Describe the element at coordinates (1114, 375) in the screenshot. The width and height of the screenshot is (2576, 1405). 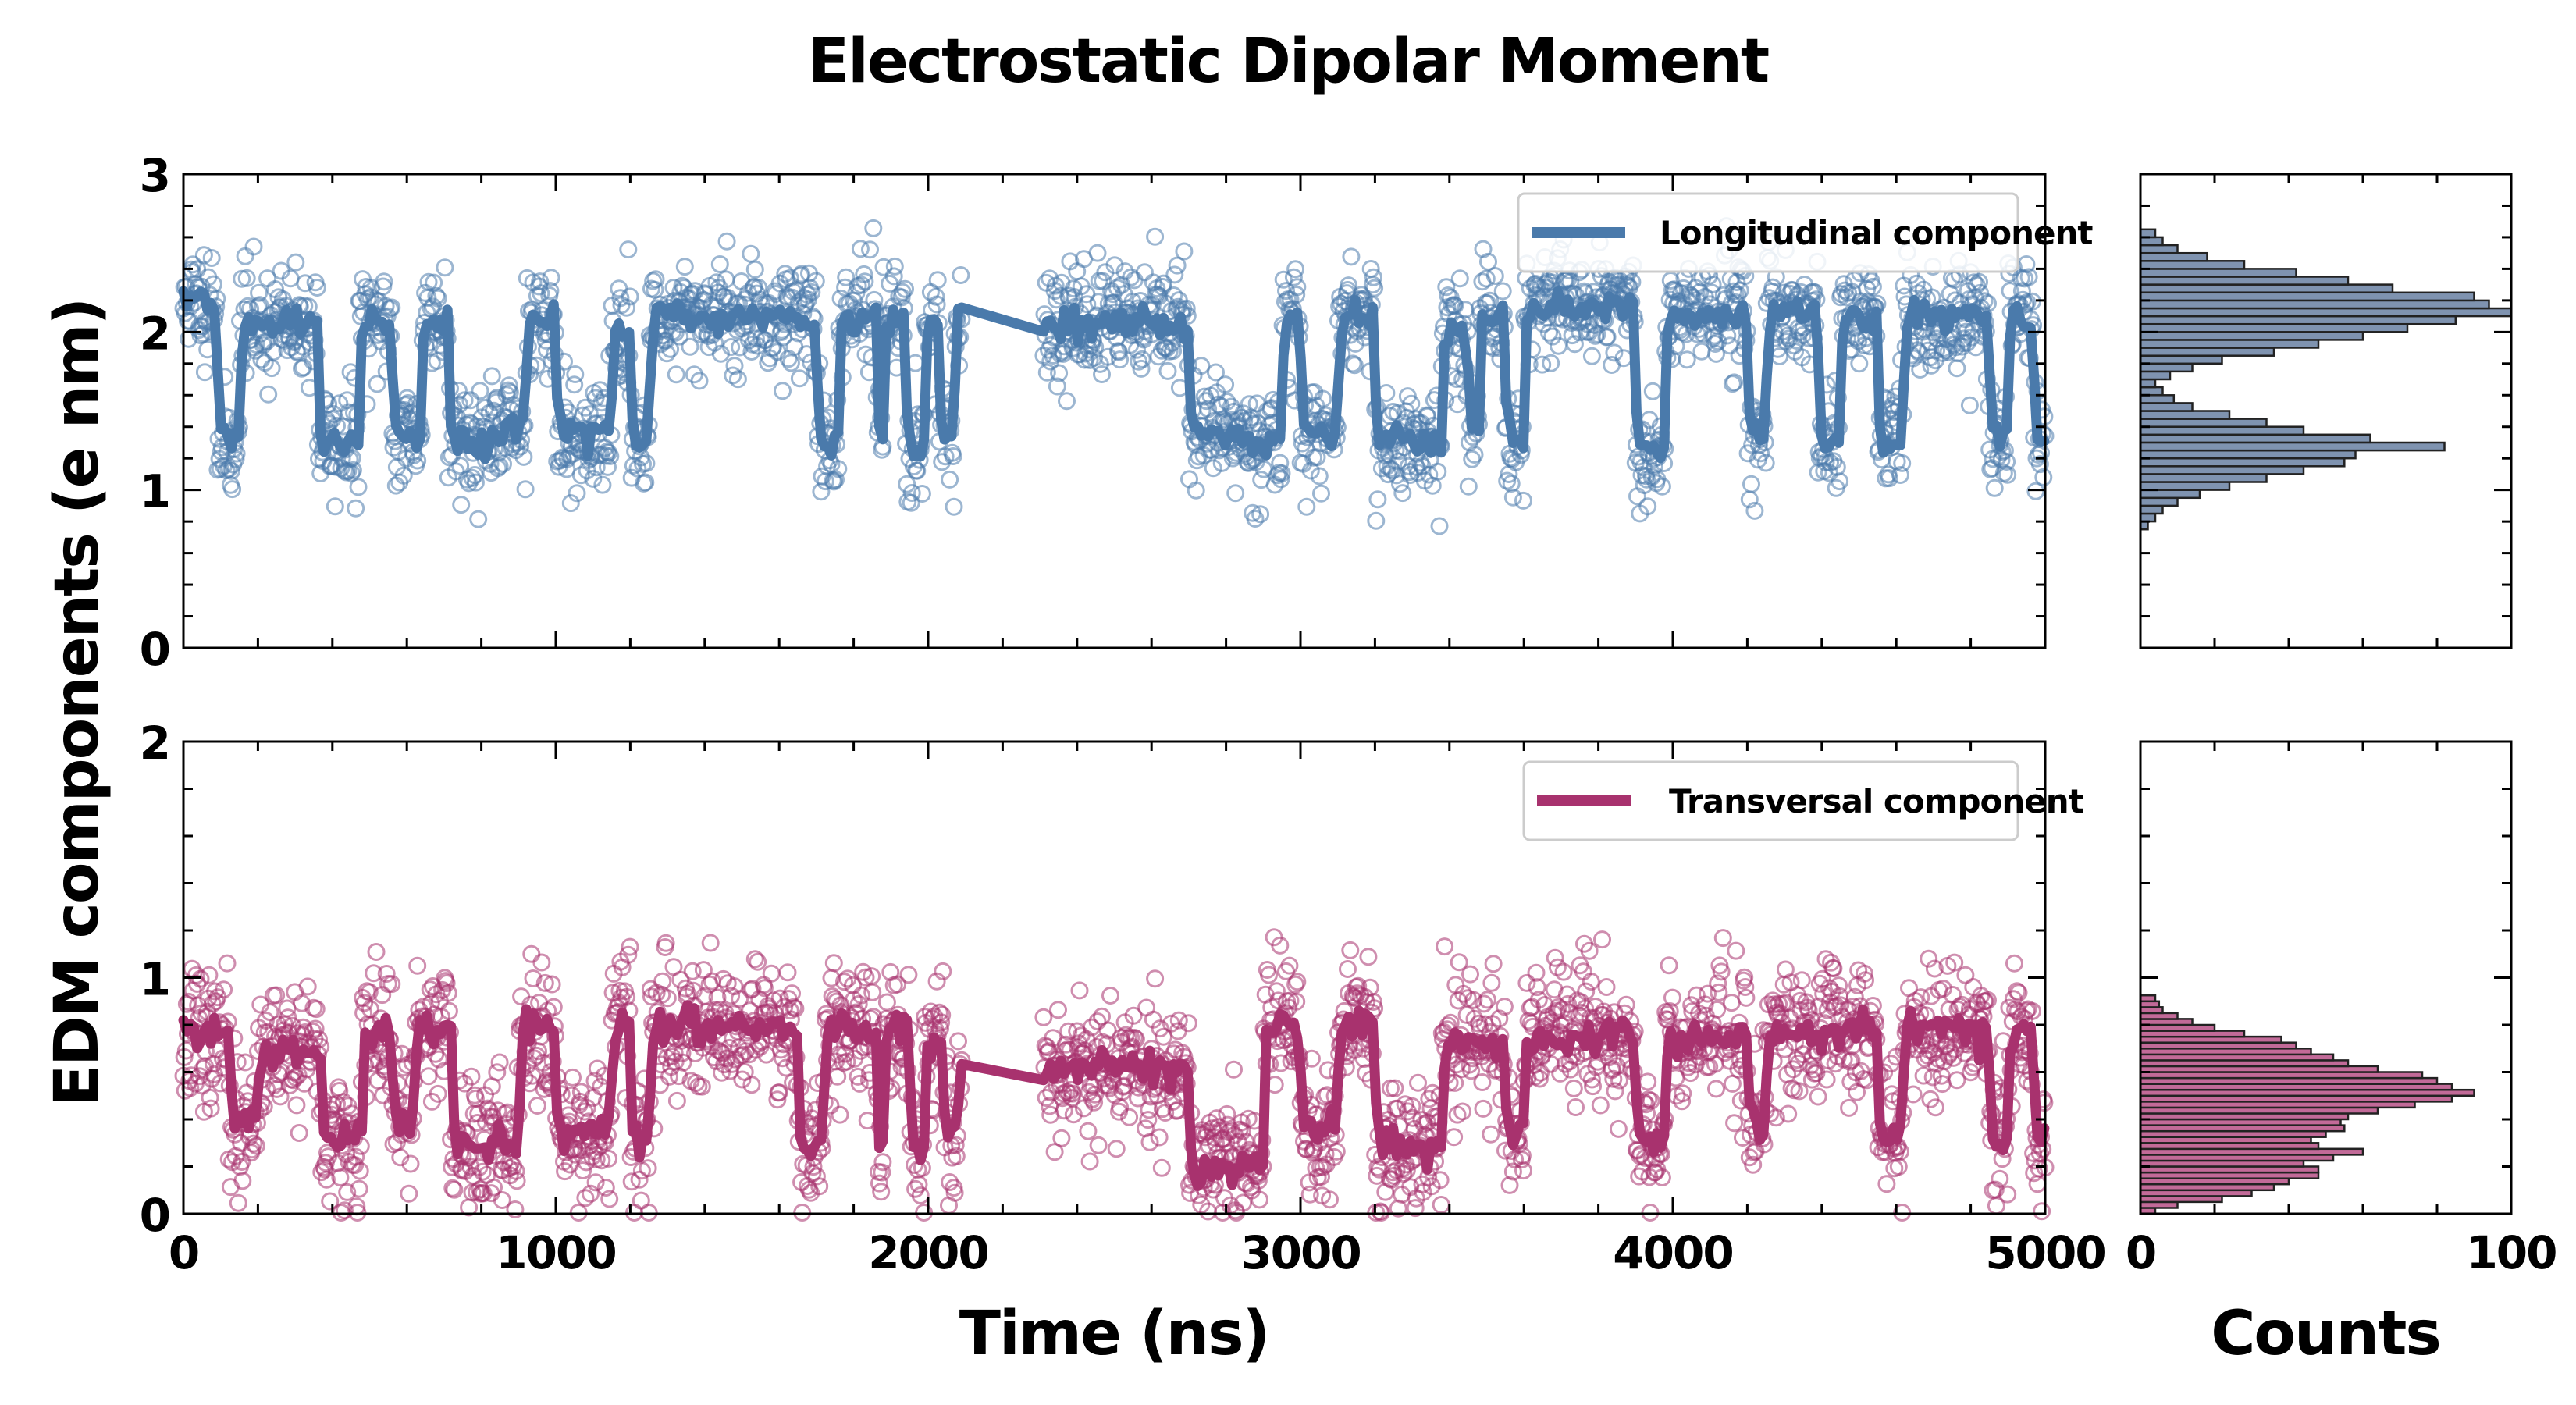
I see `top-series-line` at that location.